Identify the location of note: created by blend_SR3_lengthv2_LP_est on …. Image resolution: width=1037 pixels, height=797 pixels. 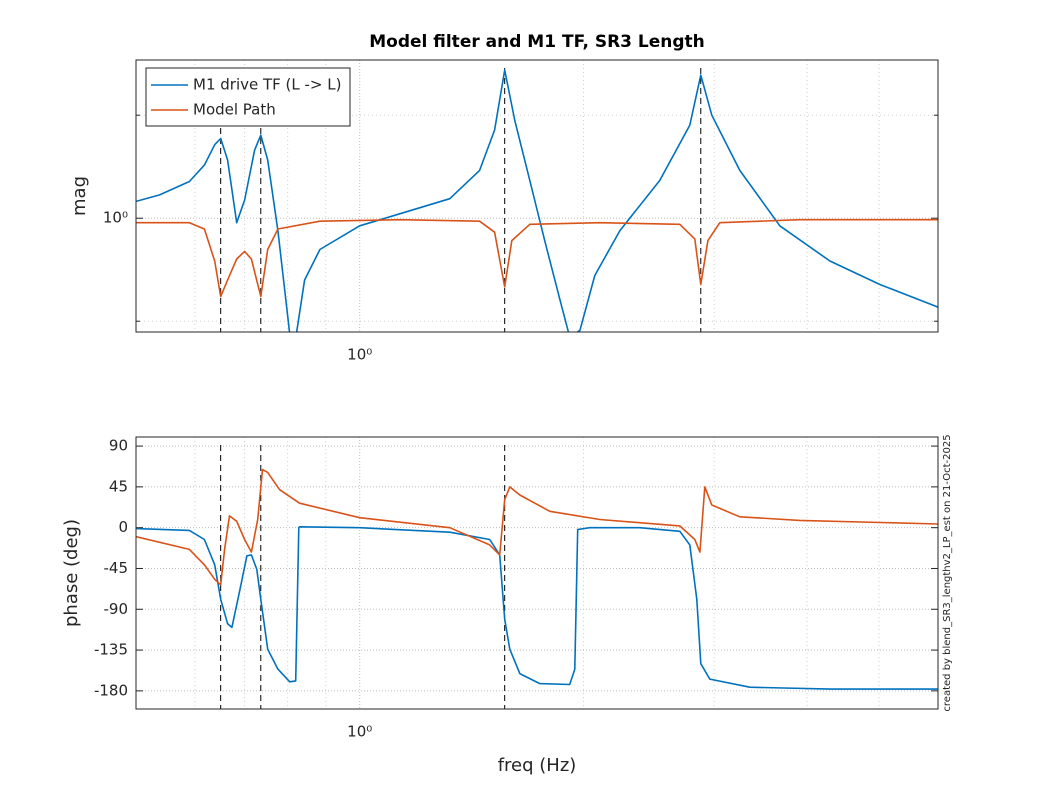
(947, 572).